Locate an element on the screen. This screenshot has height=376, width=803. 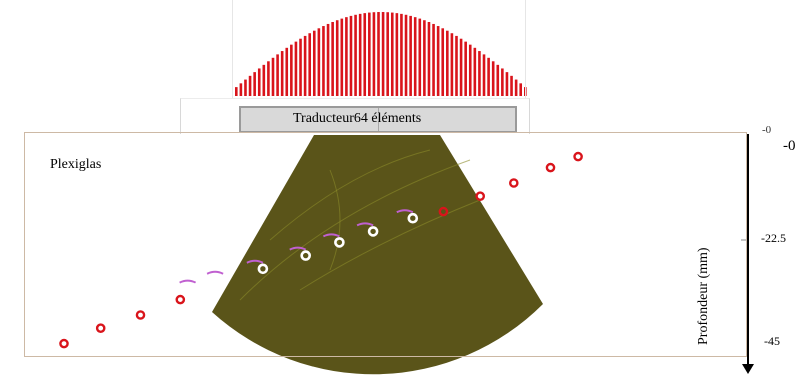
transducer-label-left: Traducteur is located at coordinates (323, 118).